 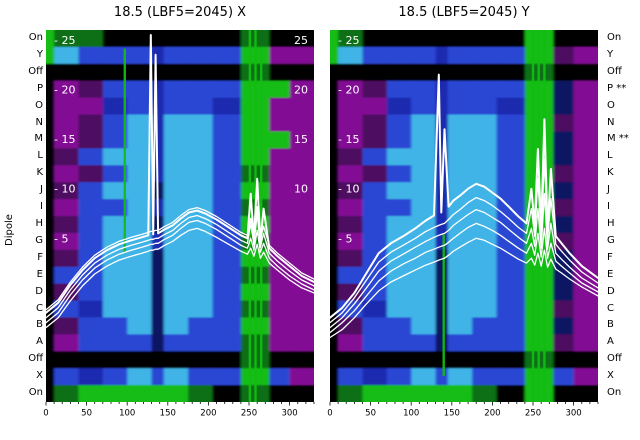 What do you see at coordinates (40, 156) in the screenshot?
I see `row-label-l-l: L` at bounding box center [40, 156].